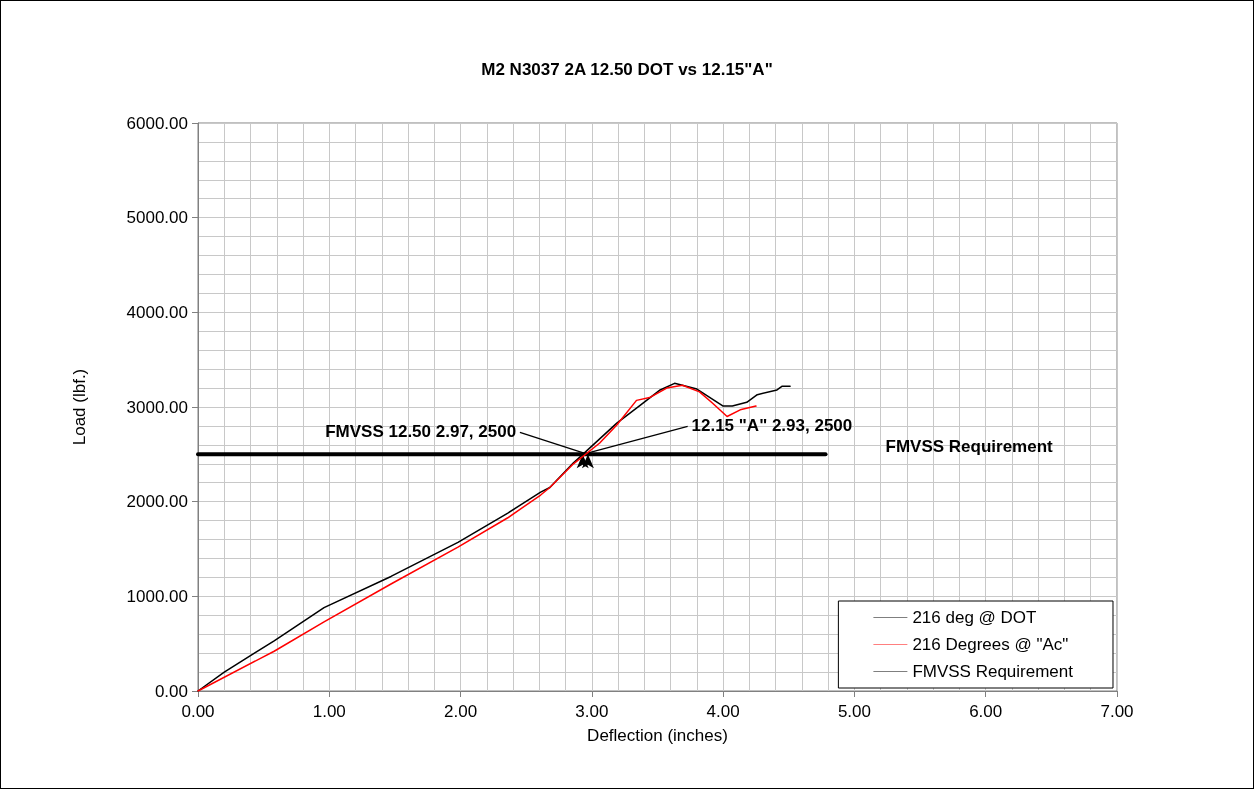 The height and width of the screenshot is (789, 1254). I want to click on text: FMVSS Requirement, so click(969, 446).